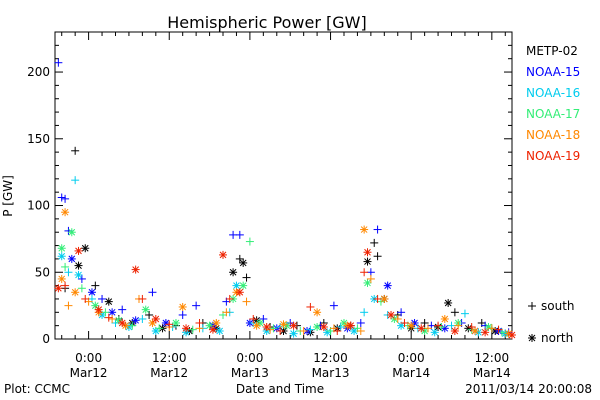  I want to click on marker-legend-label: south, so click(558, 306).